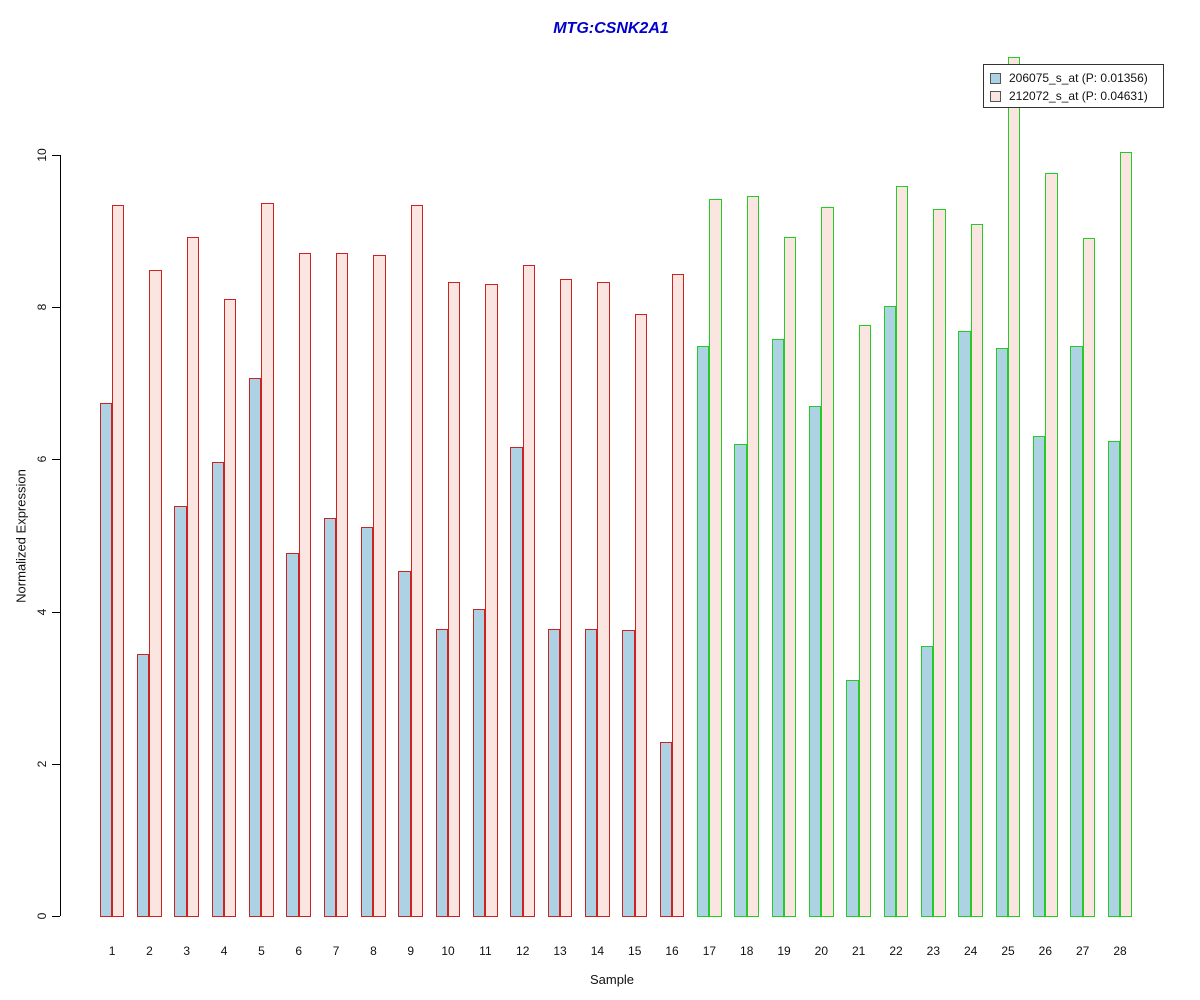 This screenshot has width=1200, height=1000. What do you see at coordinates (790, 577) in the screenshot?
I see `bar-sample-19-212072_s_at` at bounding box center [790, 577].